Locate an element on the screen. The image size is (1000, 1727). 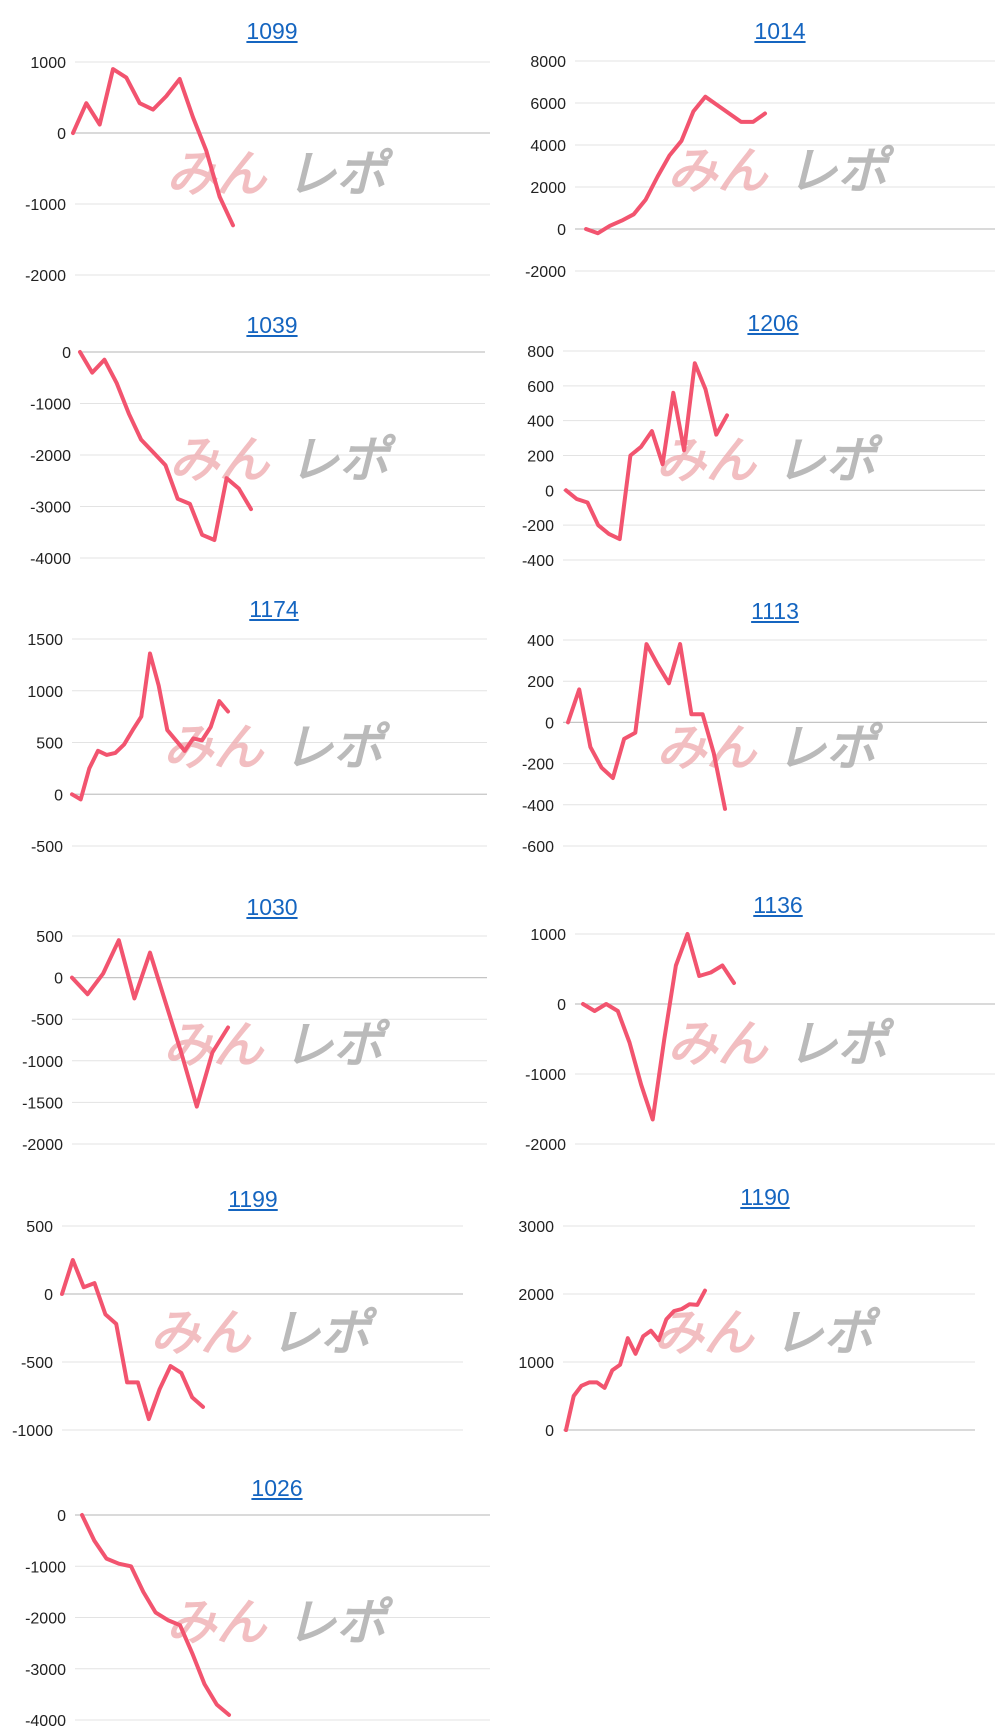
chart-title-link: 1136 is located at coordinates (778, 905).